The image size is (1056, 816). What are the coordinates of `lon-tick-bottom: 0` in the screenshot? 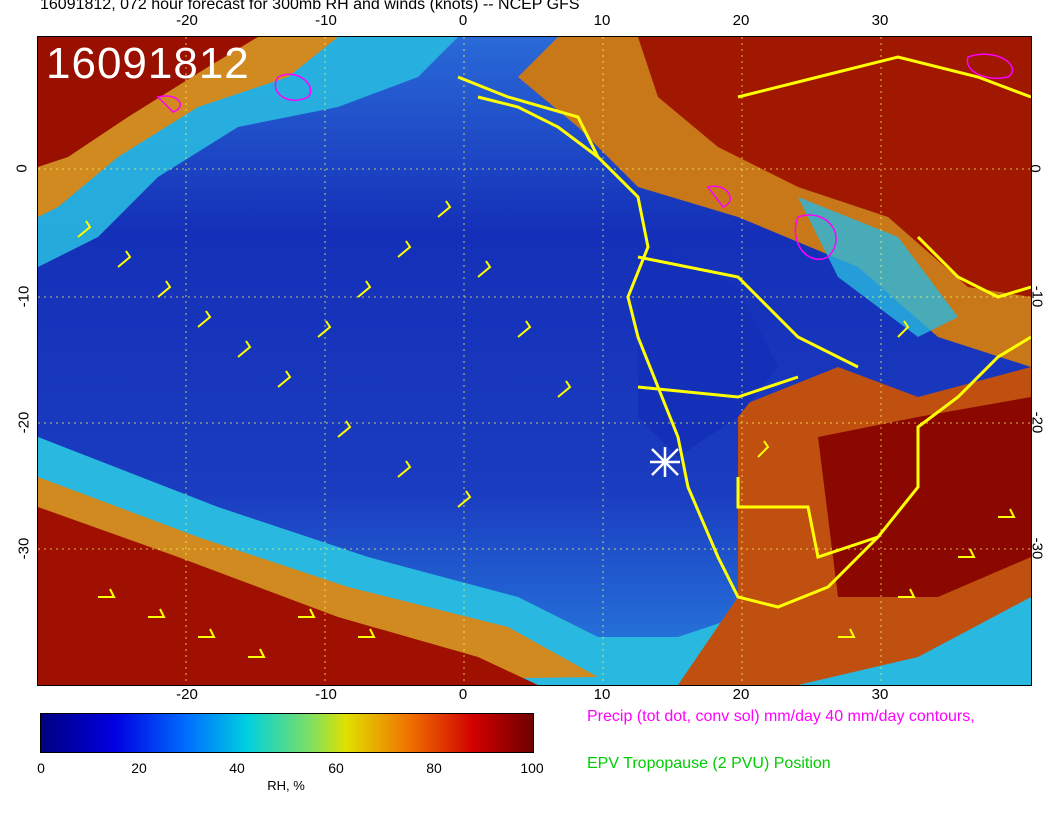 It's located at (463, 694).